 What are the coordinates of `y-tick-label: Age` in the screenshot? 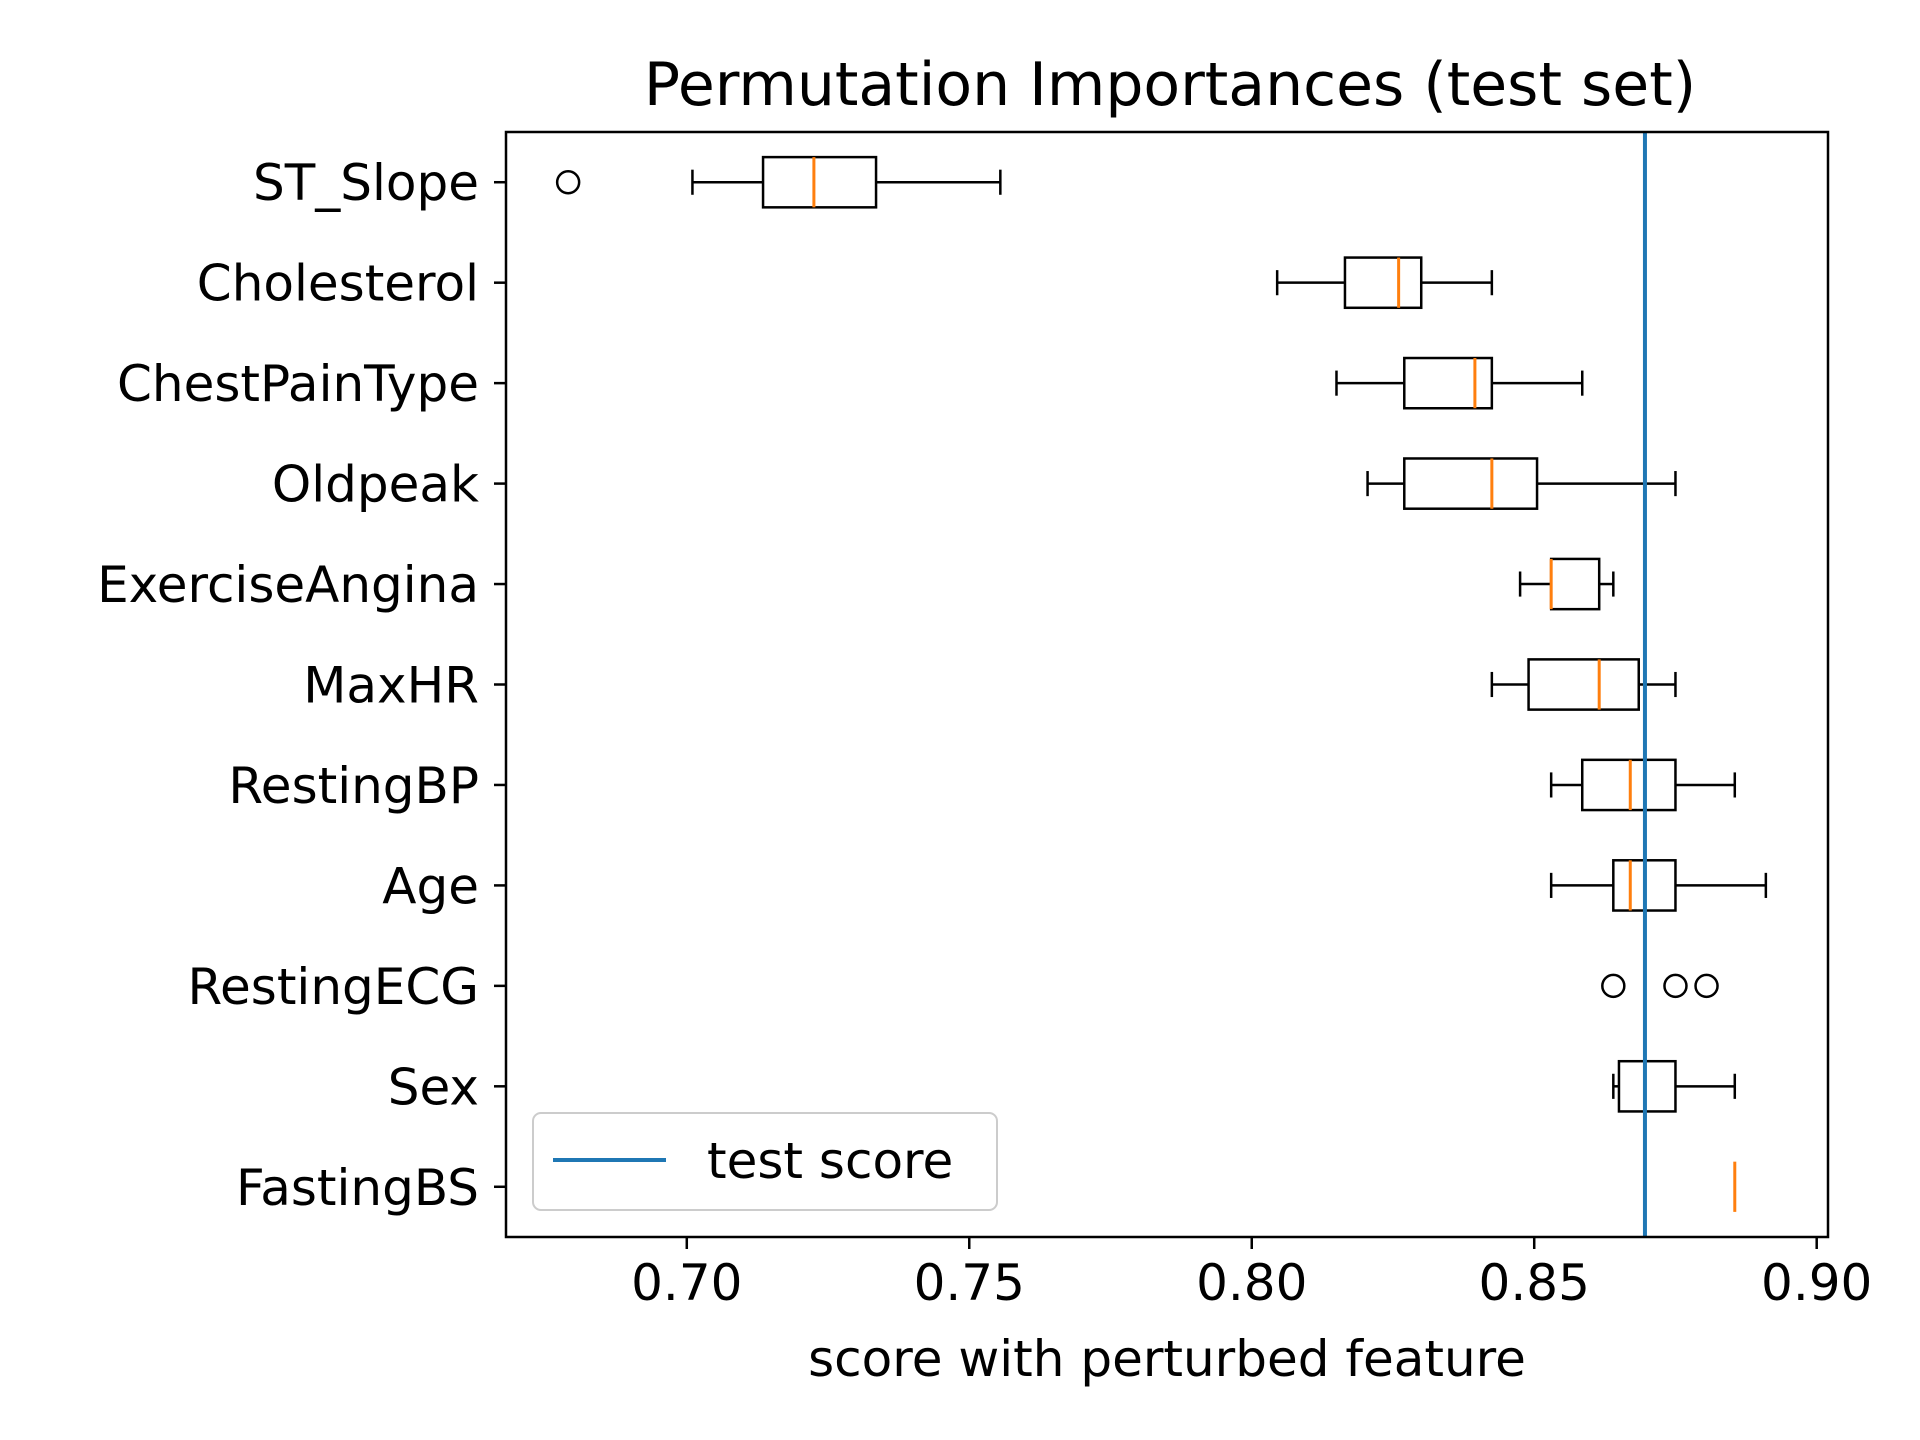 It's located at (430, 886).